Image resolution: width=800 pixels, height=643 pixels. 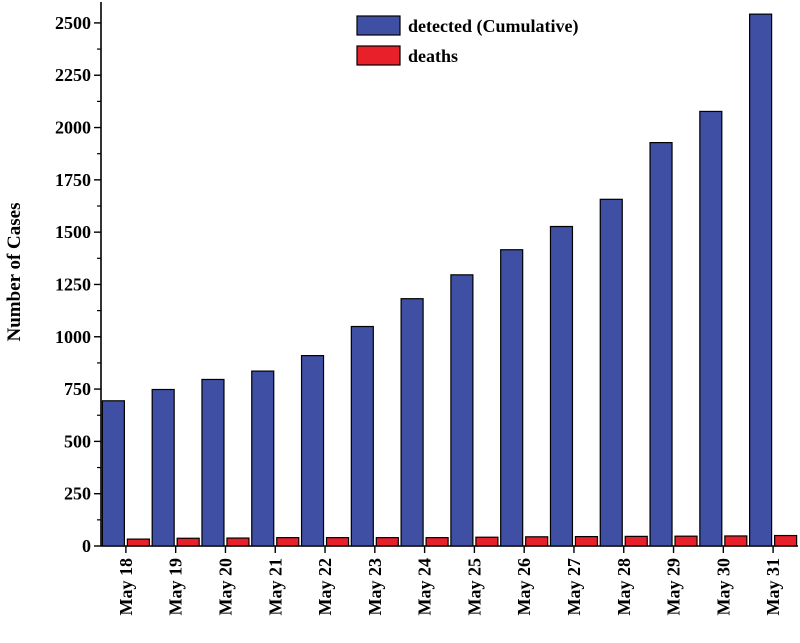 I want to click on legend: detected (Cumulative) deaths, so click(x=467, y=40).